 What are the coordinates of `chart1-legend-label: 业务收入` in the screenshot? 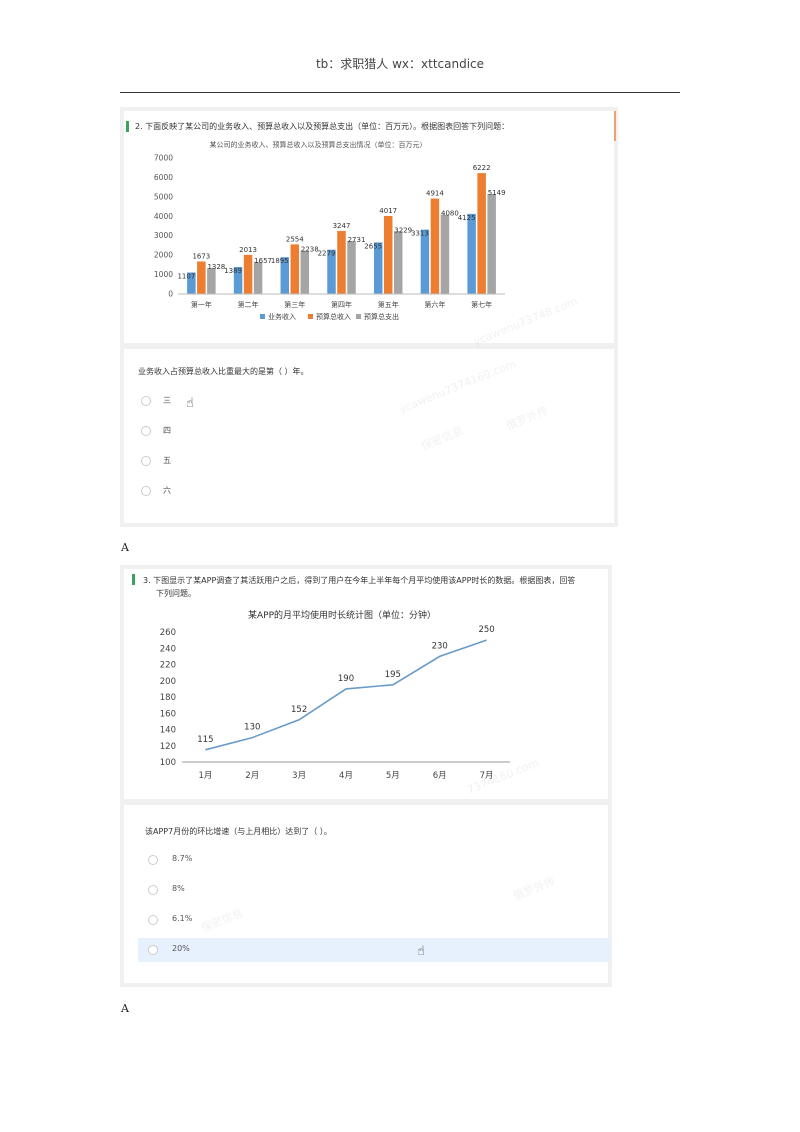 It's located at (282, 316).